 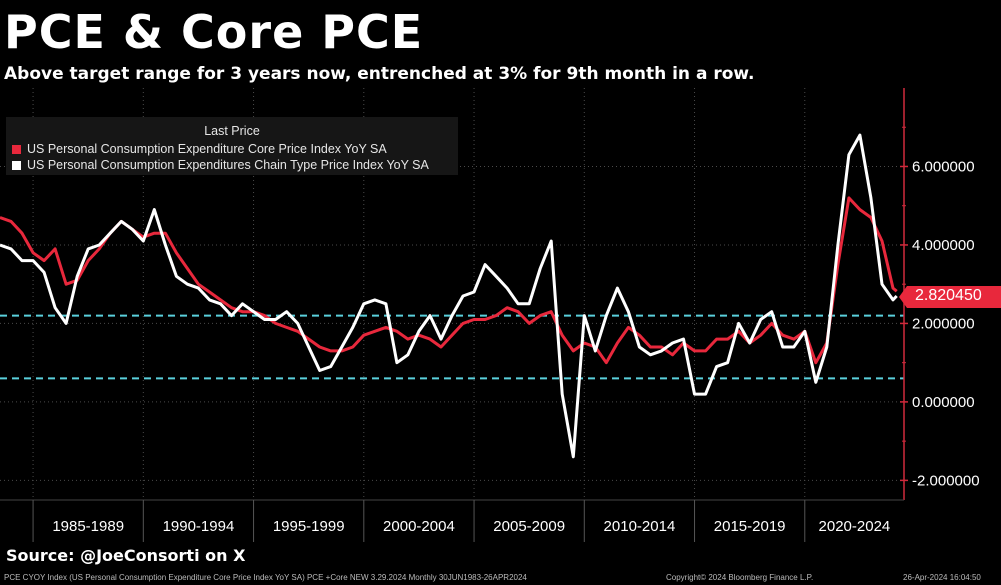 I want to click on footer-timestamp: 26-Apr-2024 16:04:50, so click(x=942, y=577).